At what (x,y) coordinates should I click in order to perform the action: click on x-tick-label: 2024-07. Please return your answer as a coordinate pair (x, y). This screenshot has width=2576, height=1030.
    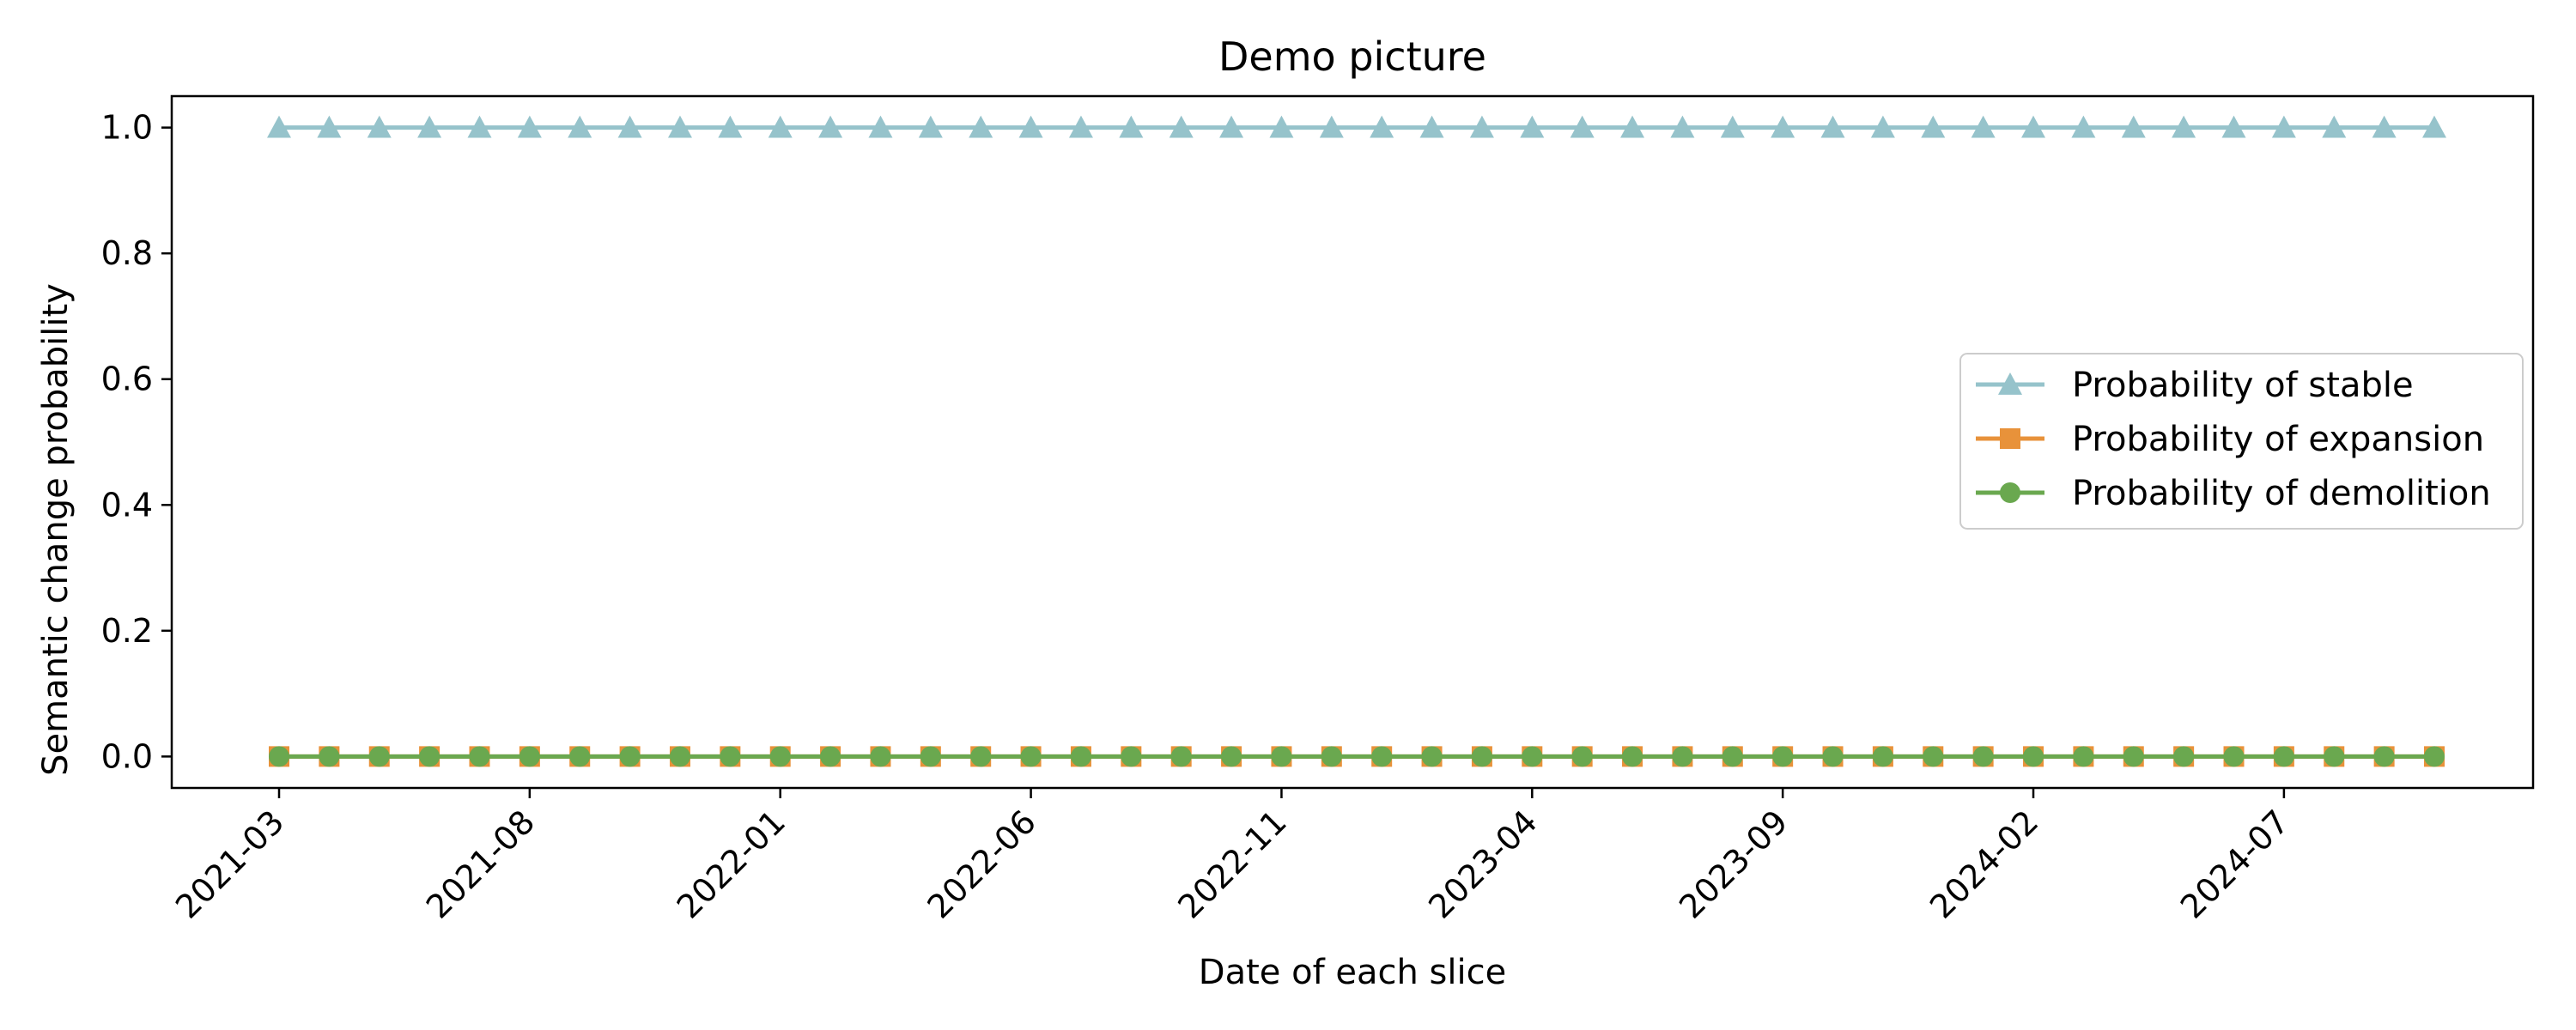
    Looking at the image, I should click on (2234, 864).